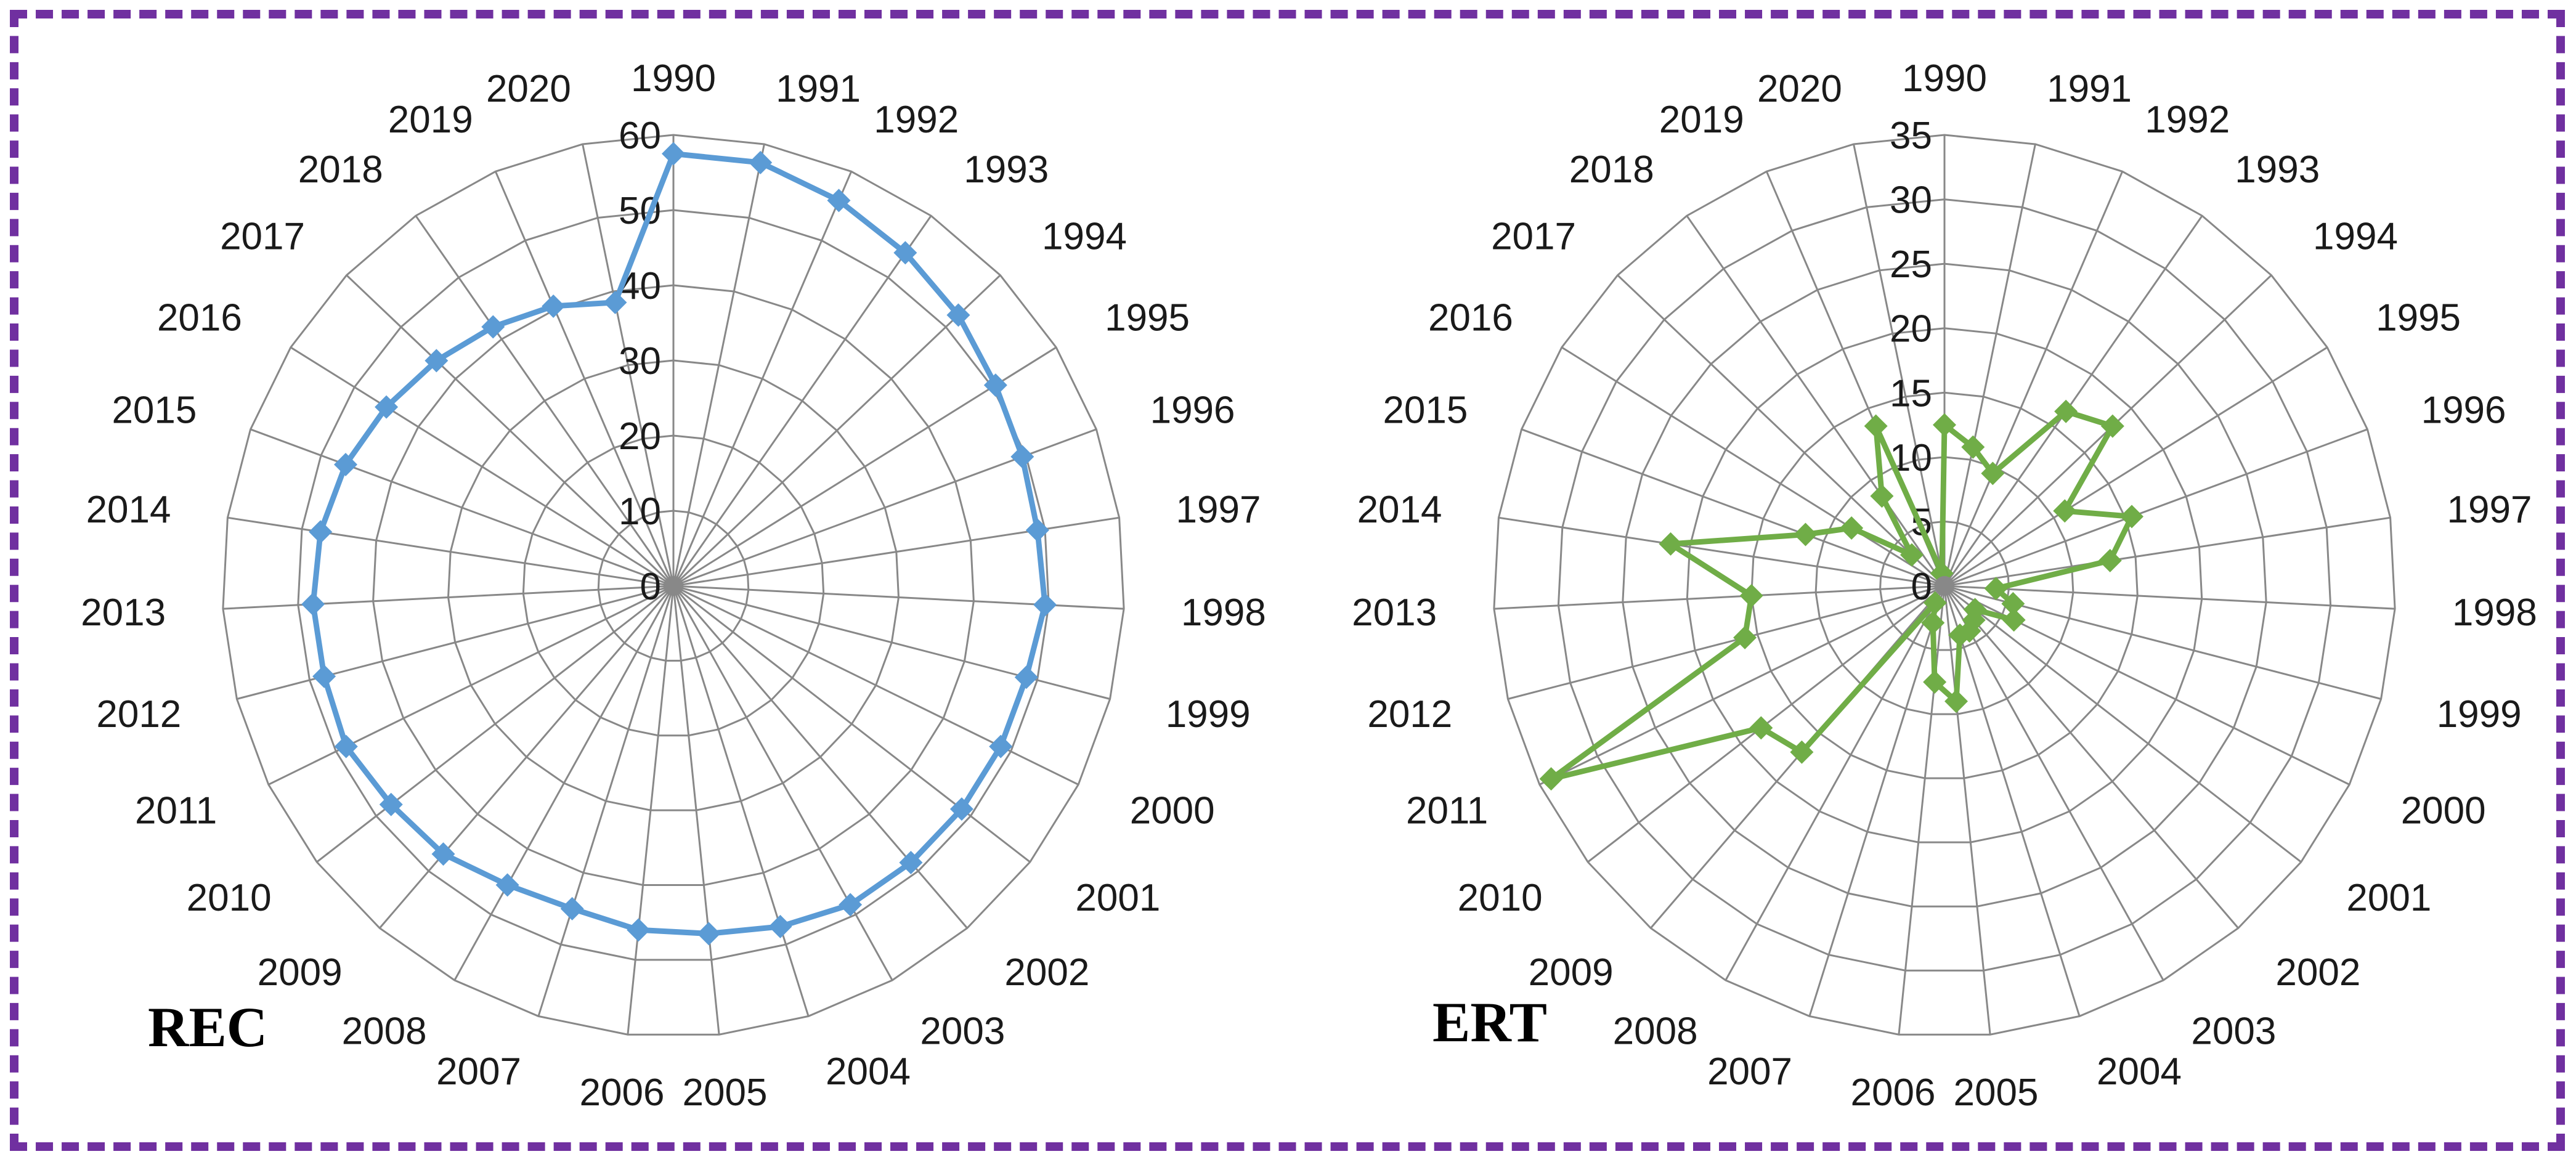  What do you see at coordinates (1911, 264) in the screenshot?
I see `tick-label: 25` at bounding box center [1911, 264].